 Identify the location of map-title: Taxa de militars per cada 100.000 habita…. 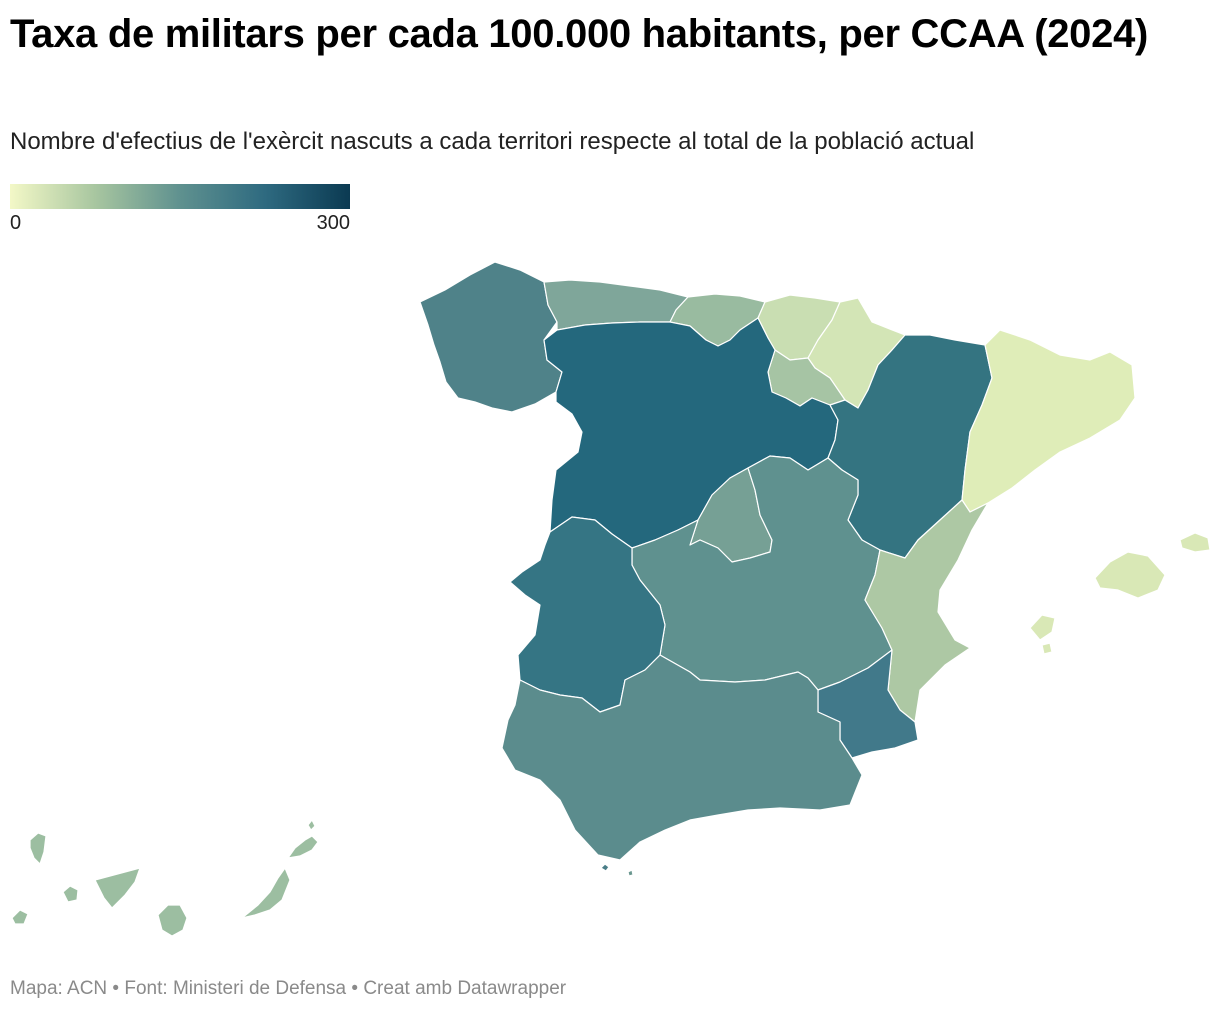
(579, 34).